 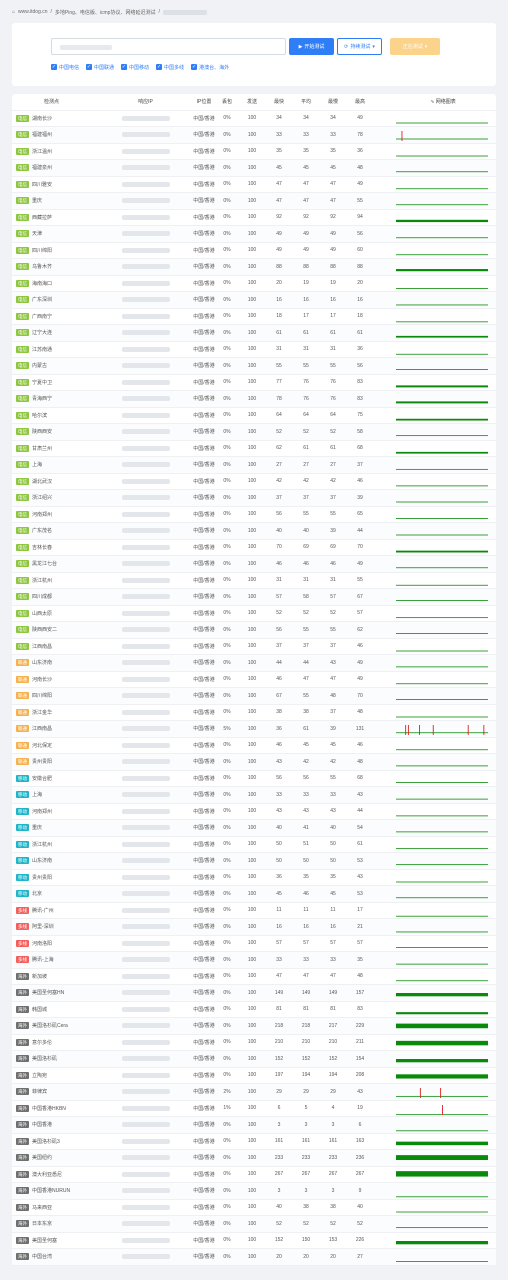 What do you see at coordinates (65, 67) in the screenshot?
I see `filter-telecom: ✓ 中国电信` at bounding box center [65, 67].